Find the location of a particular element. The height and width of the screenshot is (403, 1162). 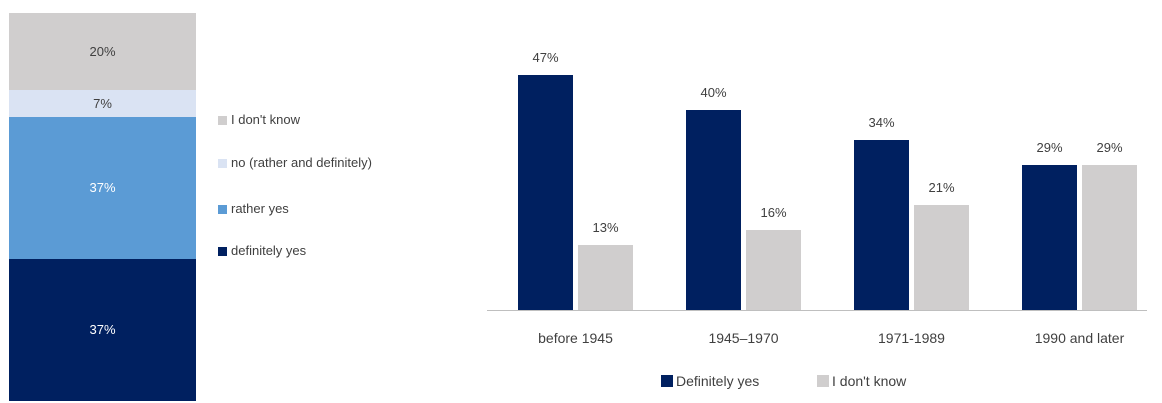

legend-label: no (rather and definitely) is located at coordinates (301, 162).